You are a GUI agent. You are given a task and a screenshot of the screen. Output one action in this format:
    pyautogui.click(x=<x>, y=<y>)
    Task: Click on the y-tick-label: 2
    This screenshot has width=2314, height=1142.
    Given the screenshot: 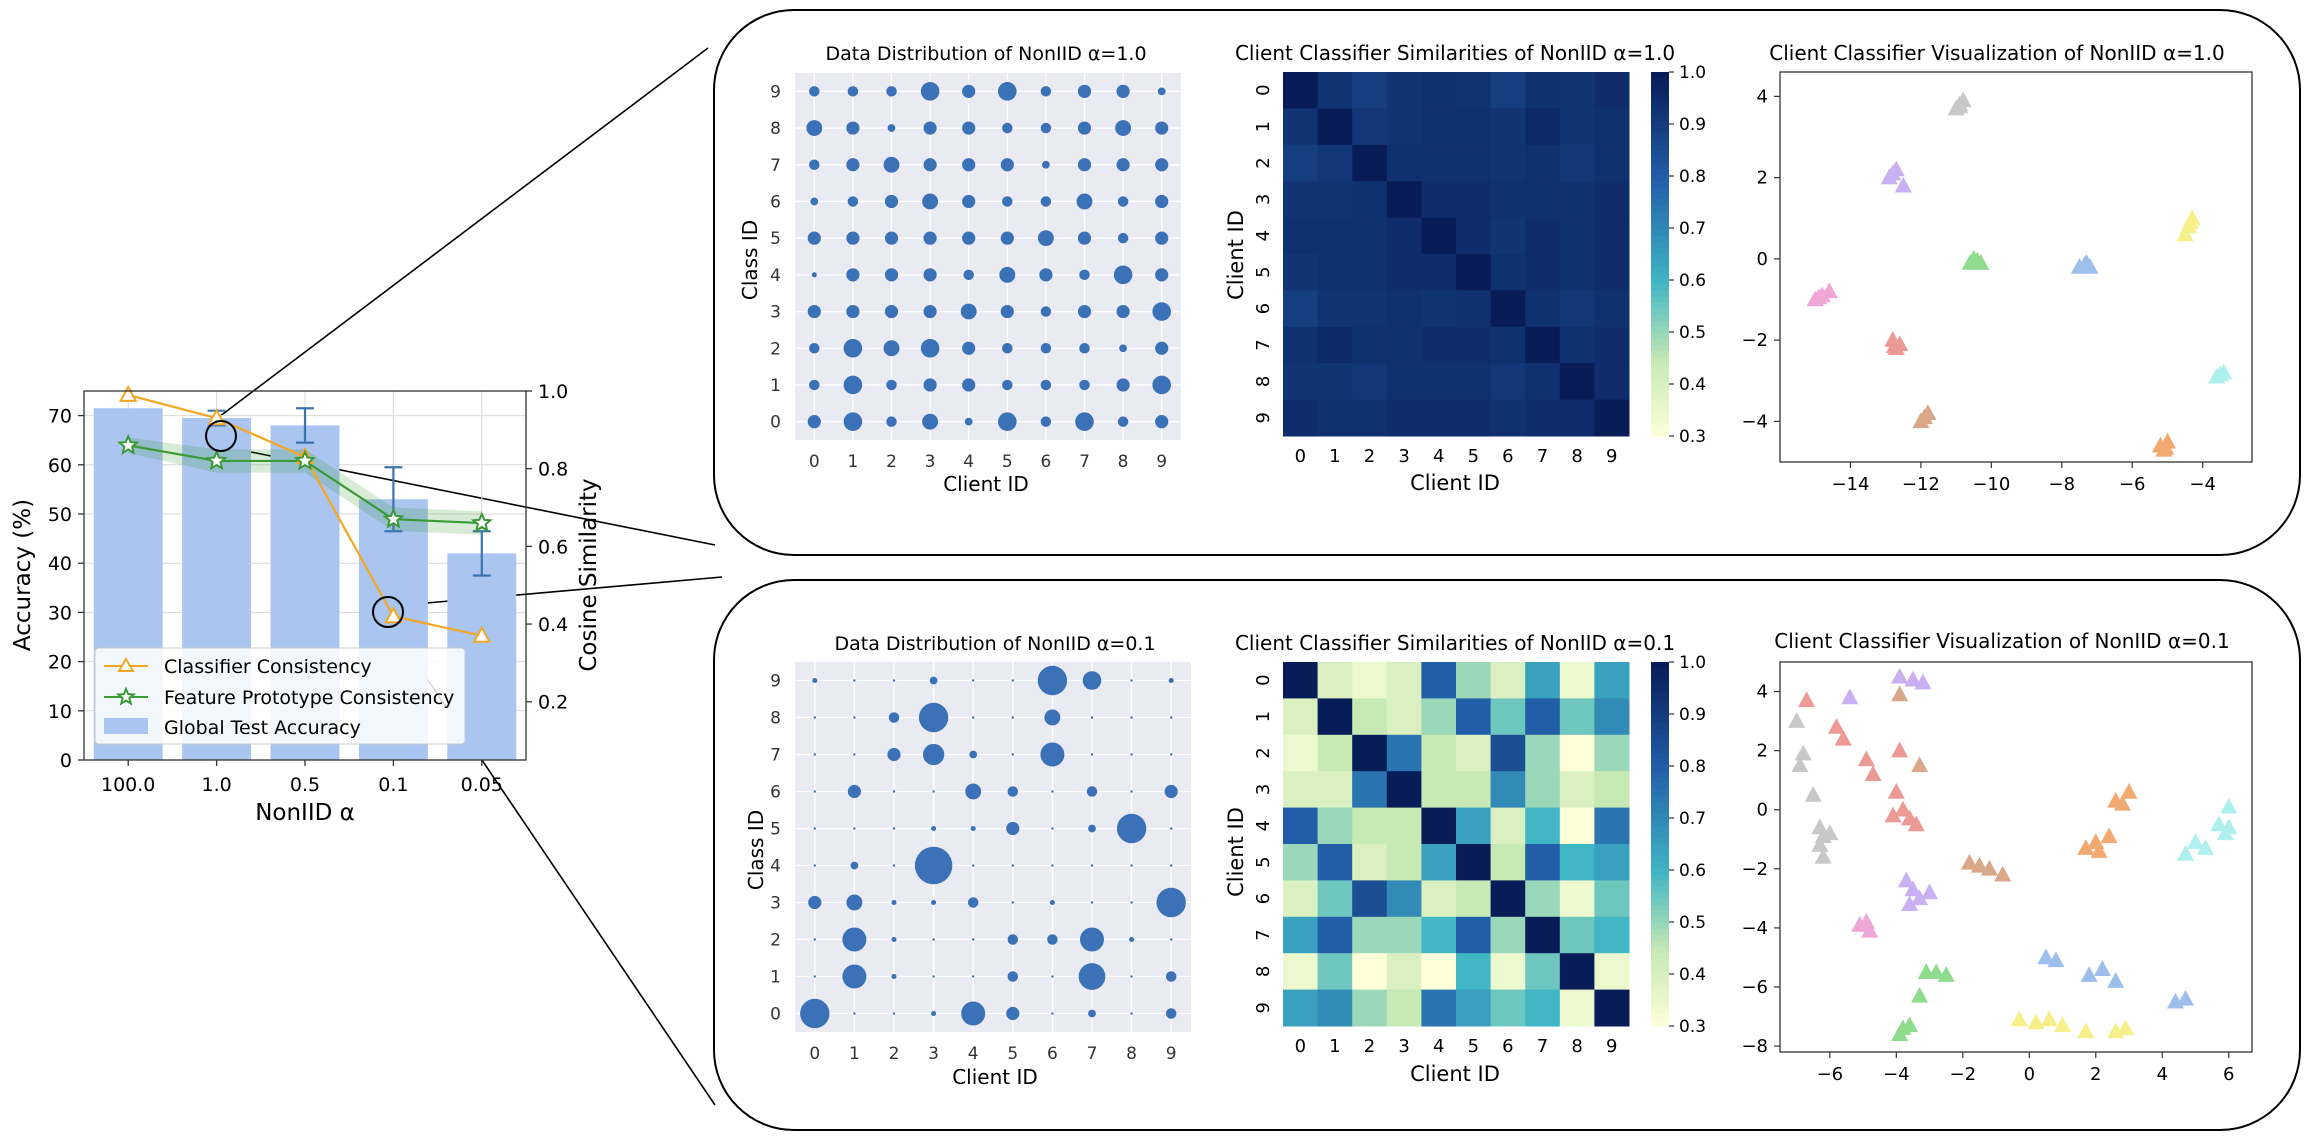 What is the action you would take?
    pyautogui.click(x=1762, y=751)
    